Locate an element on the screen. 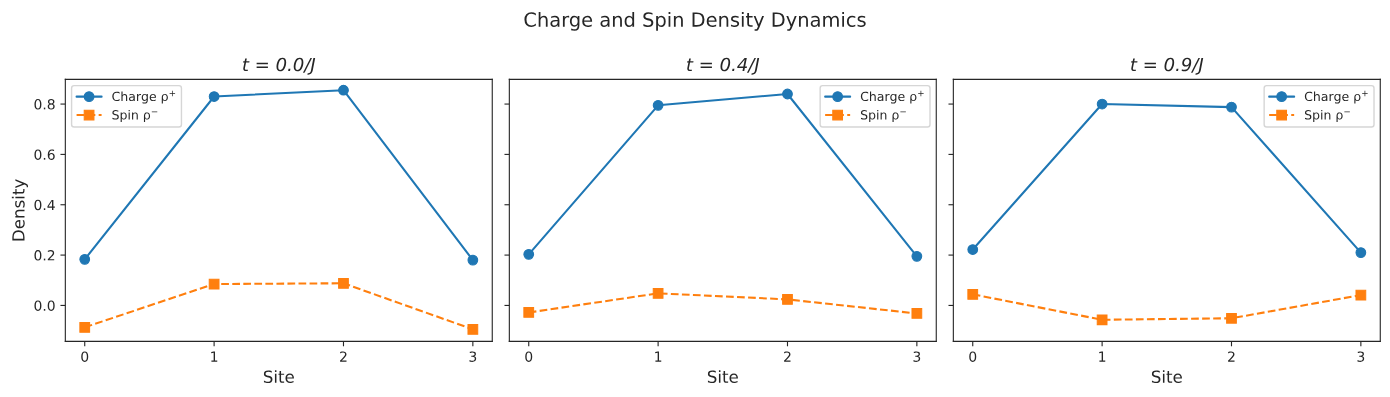 The height and width of the screenshot is (397, 1390). y-tick-label: 0.8 is located at coordinates (44, 104).